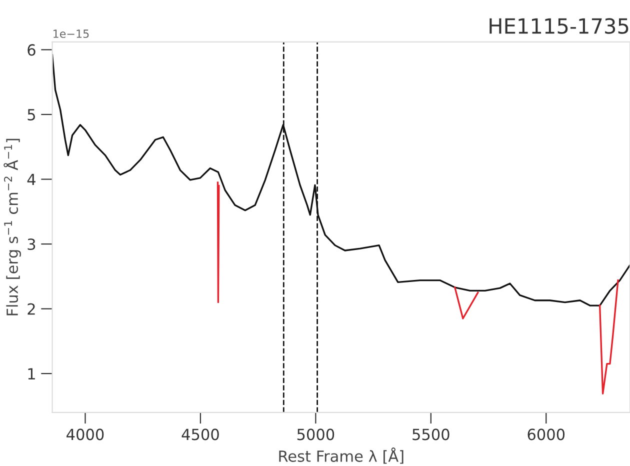 The image size is (630, 466). I want to click on y-tick-label: 5, so click(31, 114).